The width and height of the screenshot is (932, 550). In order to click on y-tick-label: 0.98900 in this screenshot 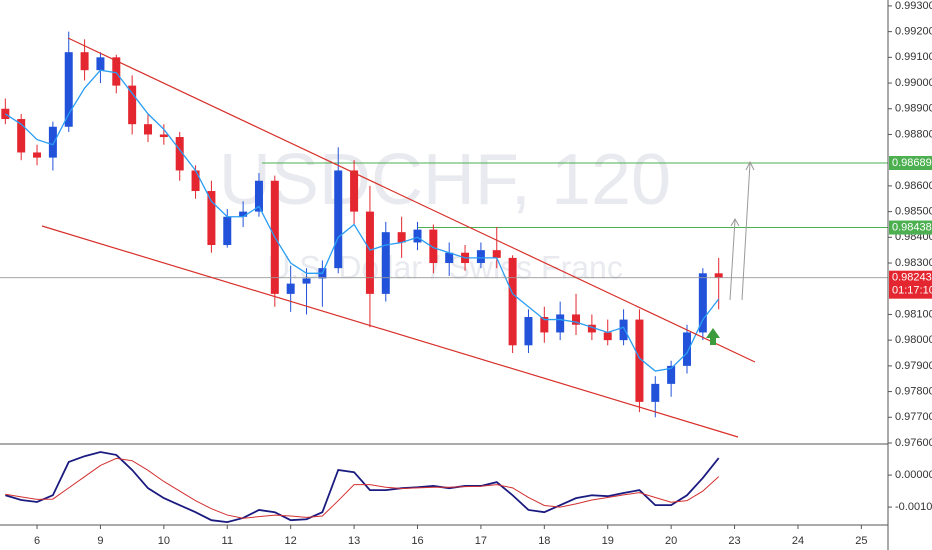, I will do `click(913, 109)`.